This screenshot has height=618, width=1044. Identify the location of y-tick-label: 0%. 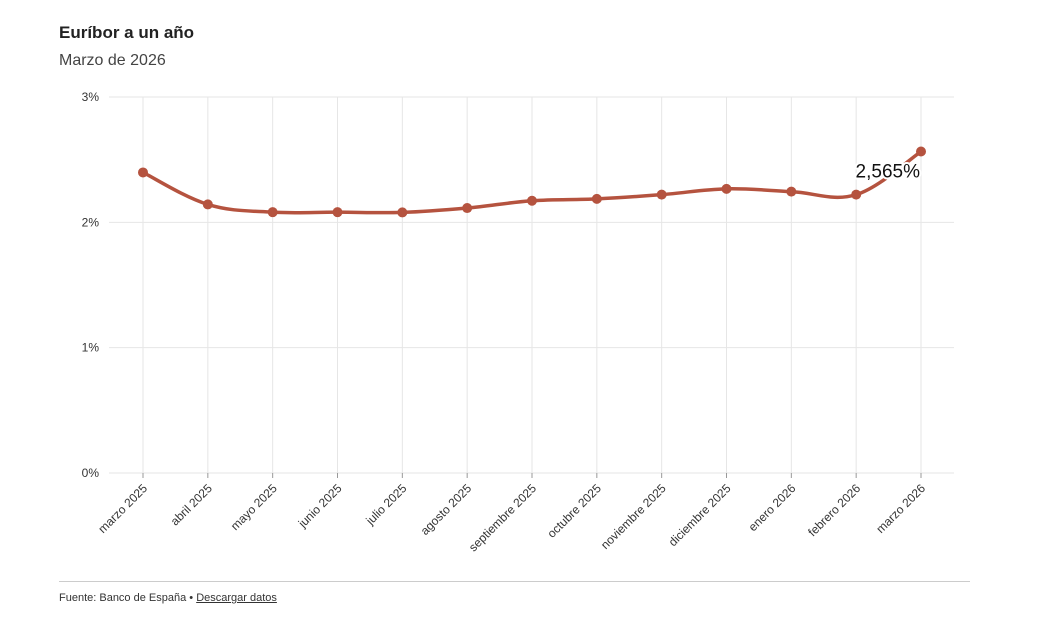
(91, 473).